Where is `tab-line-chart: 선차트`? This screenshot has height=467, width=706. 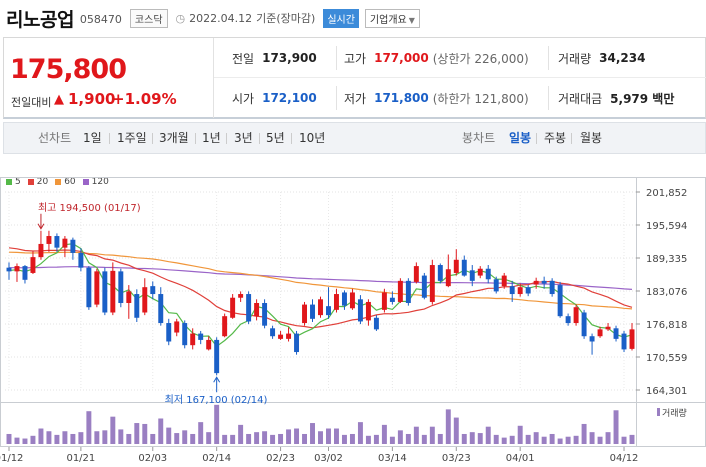
tab-line-chart: 선차트 is located at coordinates (55, 138).